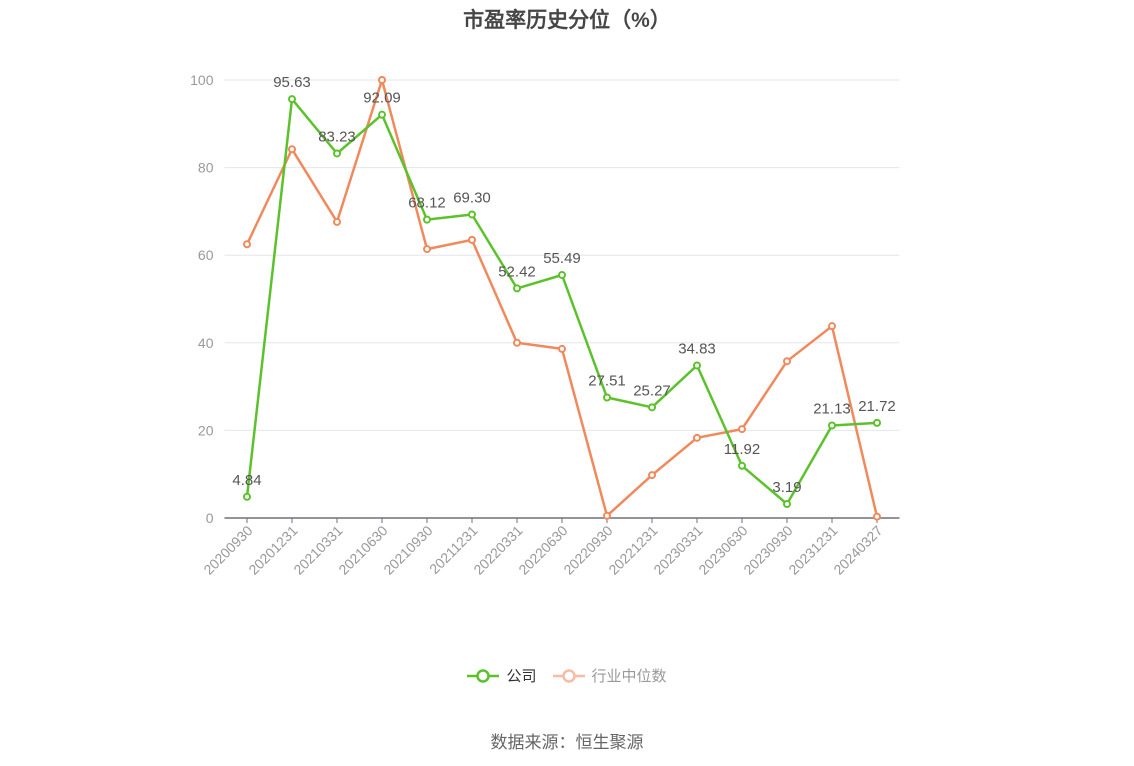 Image resolution: width=1134 pixels, height=766 pixels. What do you see at coordinates (652, 390) in the screenshot?
I see `data-label: 25.27` at bounding box center [652, 390].